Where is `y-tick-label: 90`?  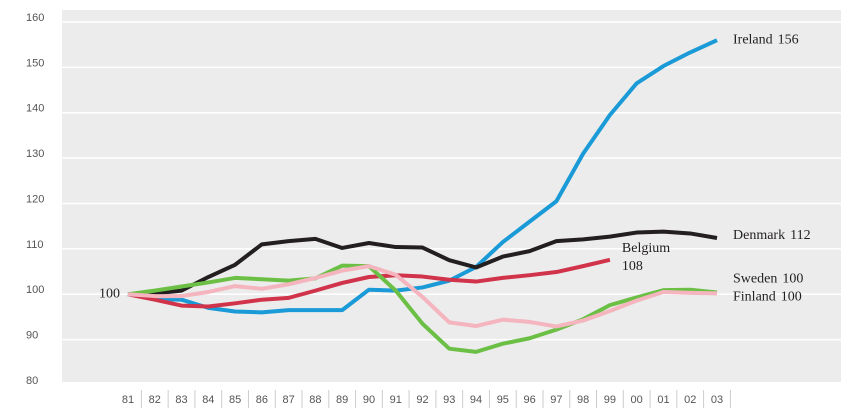 y-tick-label: 90 is located at coordinates (32, 336).